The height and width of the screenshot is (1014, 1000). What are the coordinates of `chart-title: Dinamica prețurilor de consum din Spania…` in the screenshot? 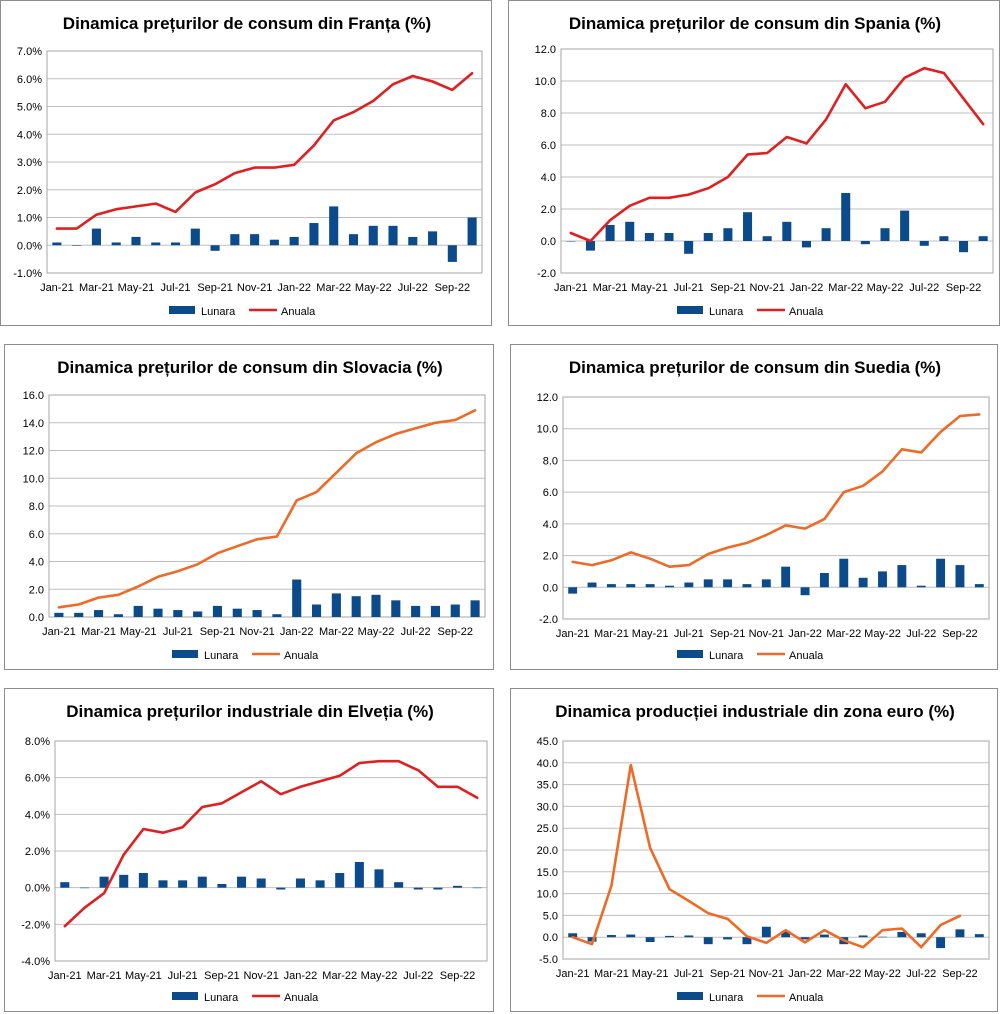 It's located at (755, 23).